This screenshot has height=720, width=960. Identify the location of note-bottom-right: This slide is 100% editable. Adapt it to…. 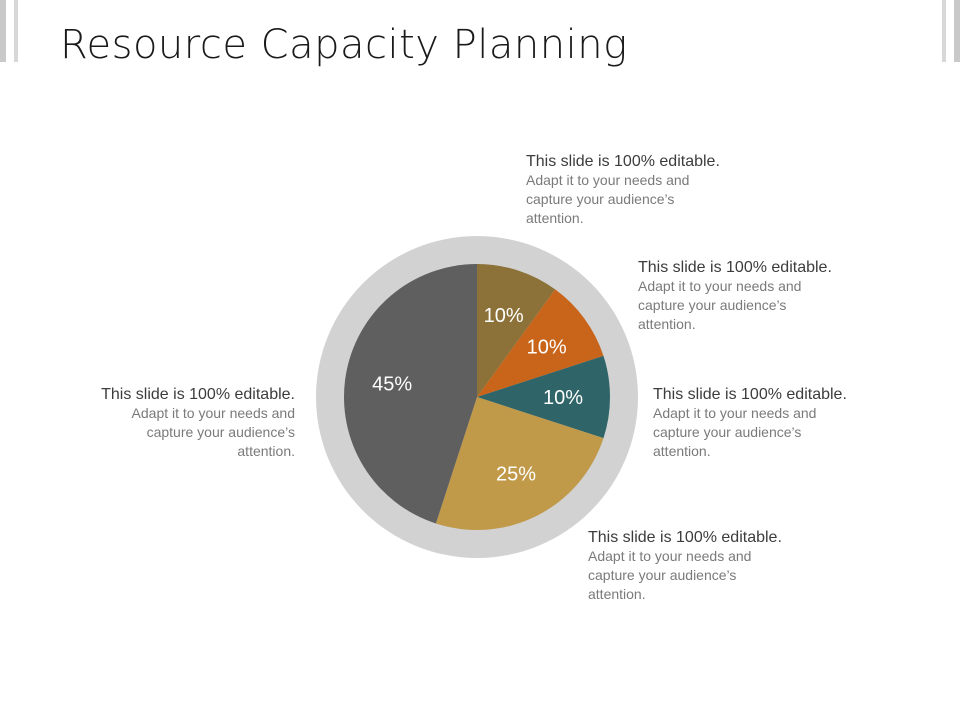
(713, 566).